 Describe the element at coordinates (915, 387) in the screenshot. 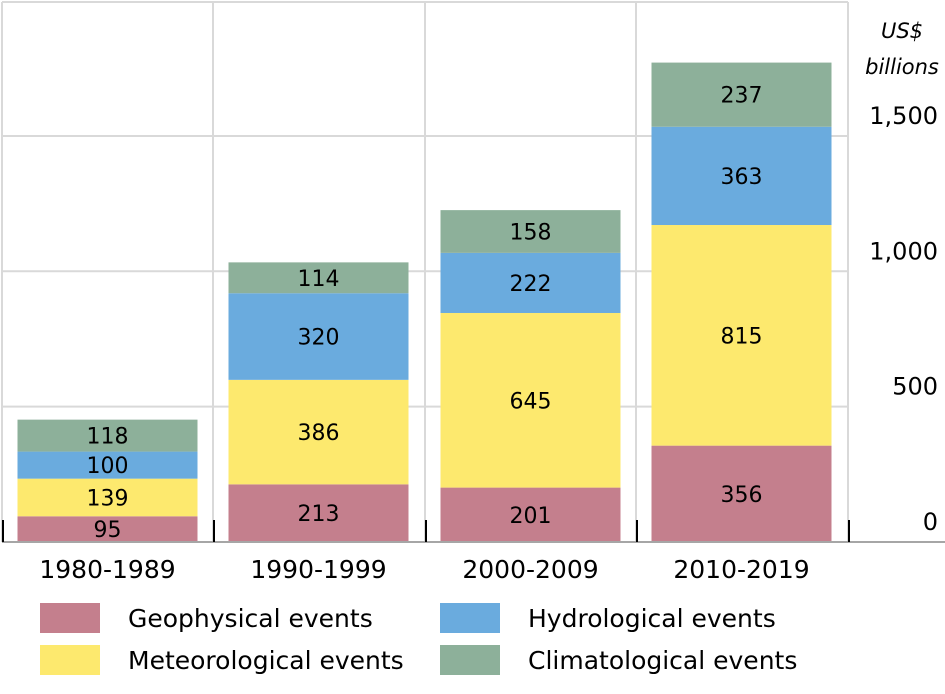

I see `y-tick-label-500: 500` at that location.